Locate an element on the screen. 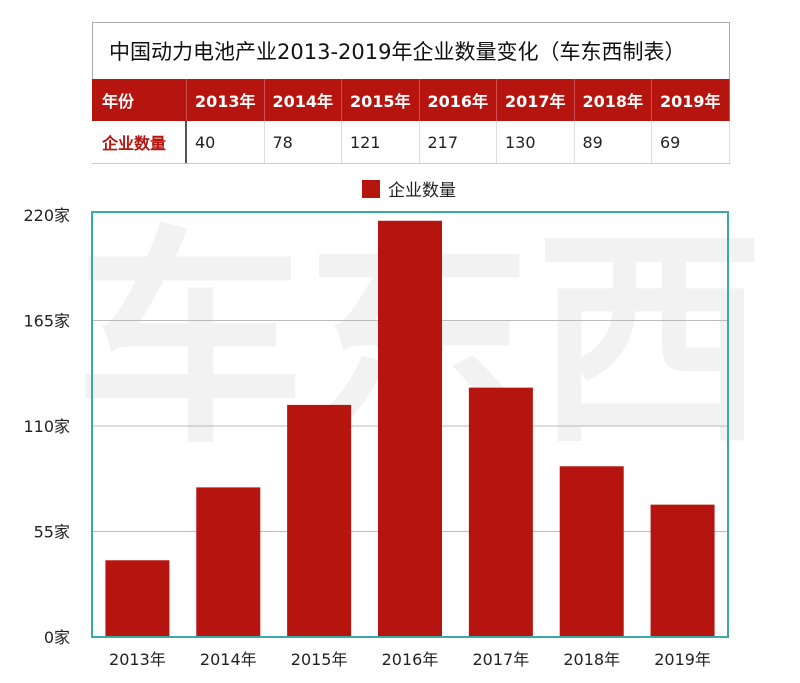 This screenshot has width=800, height=683. hdr-cell: 2016年 is located at coordinates (458, 100).